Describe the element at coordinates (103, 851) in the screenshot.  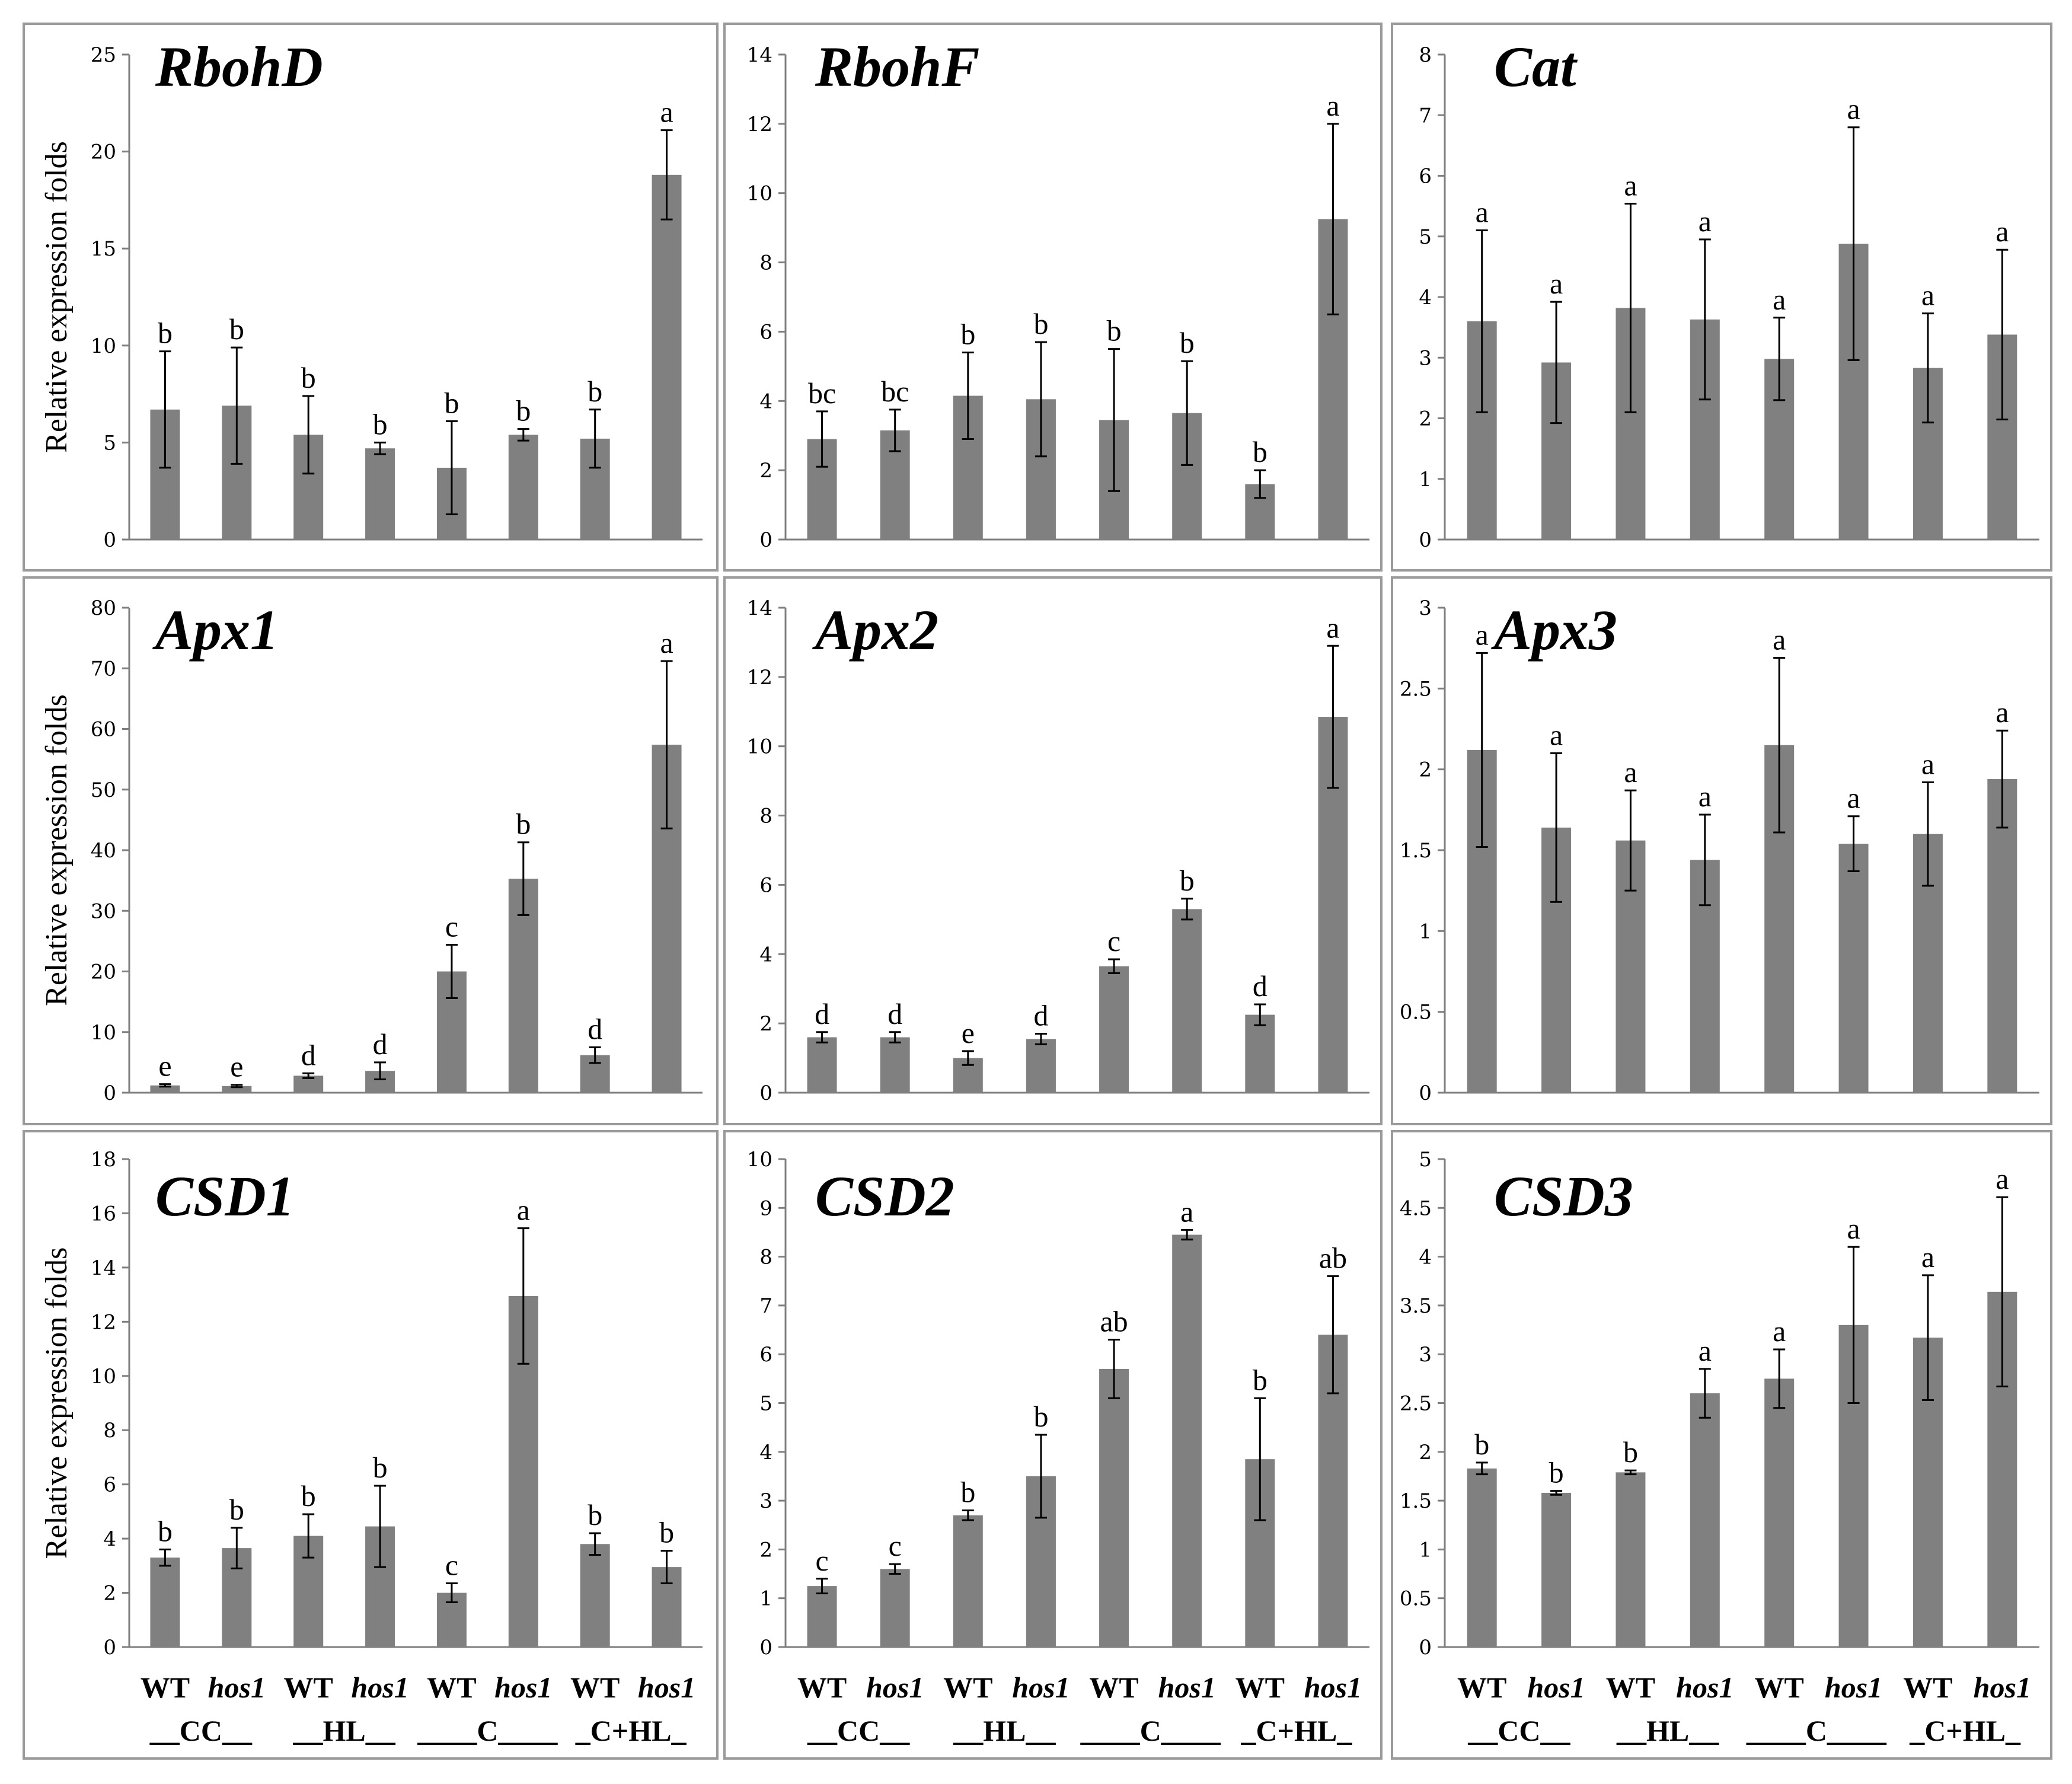
I see `y-tick-label: 40` at that location.